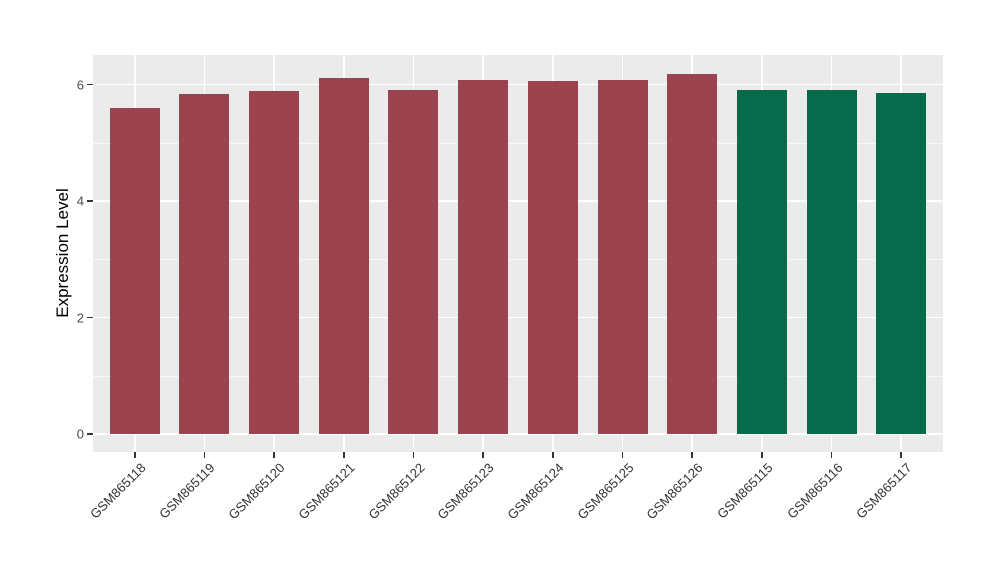  Describe the element at coordinates (901, 263) in the screenshot. I see `bar-GSM865117` at that location.